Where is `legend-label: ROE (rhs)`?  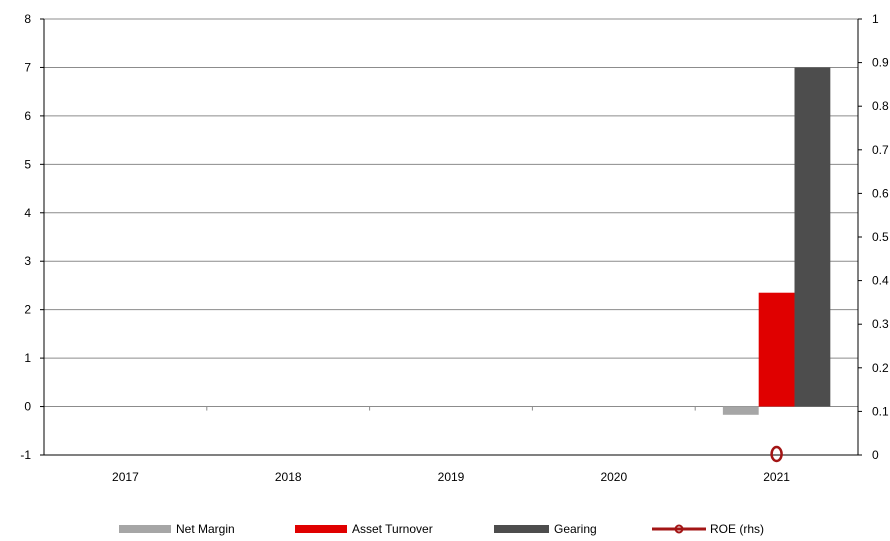 legend-label: ROE (rhs) is located at coordinates (737, 529).